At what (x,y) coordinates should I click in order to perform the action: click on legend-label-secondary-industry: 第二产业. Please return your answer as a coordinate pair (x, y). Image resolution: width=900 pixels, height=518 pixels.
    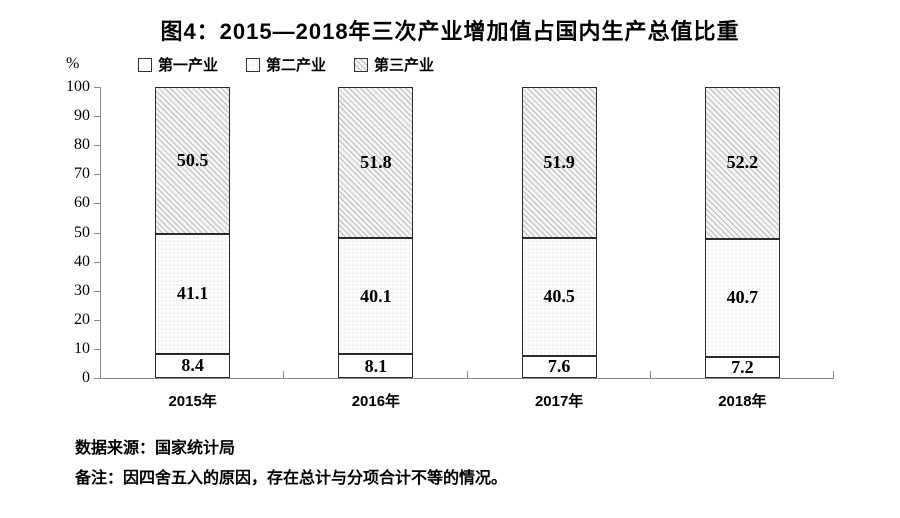
    Looking at the image, I should click on (296, 65).